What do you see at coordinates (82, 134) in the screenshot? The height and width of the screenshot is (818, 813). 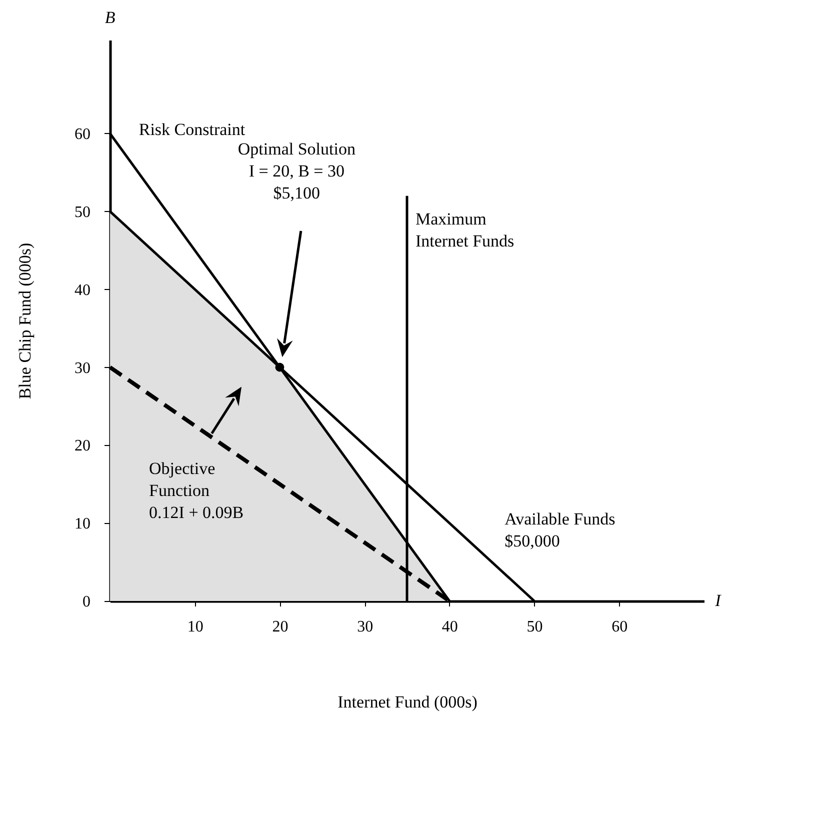 I see `y-tick-label: 60` at bounding box center [82, 134].